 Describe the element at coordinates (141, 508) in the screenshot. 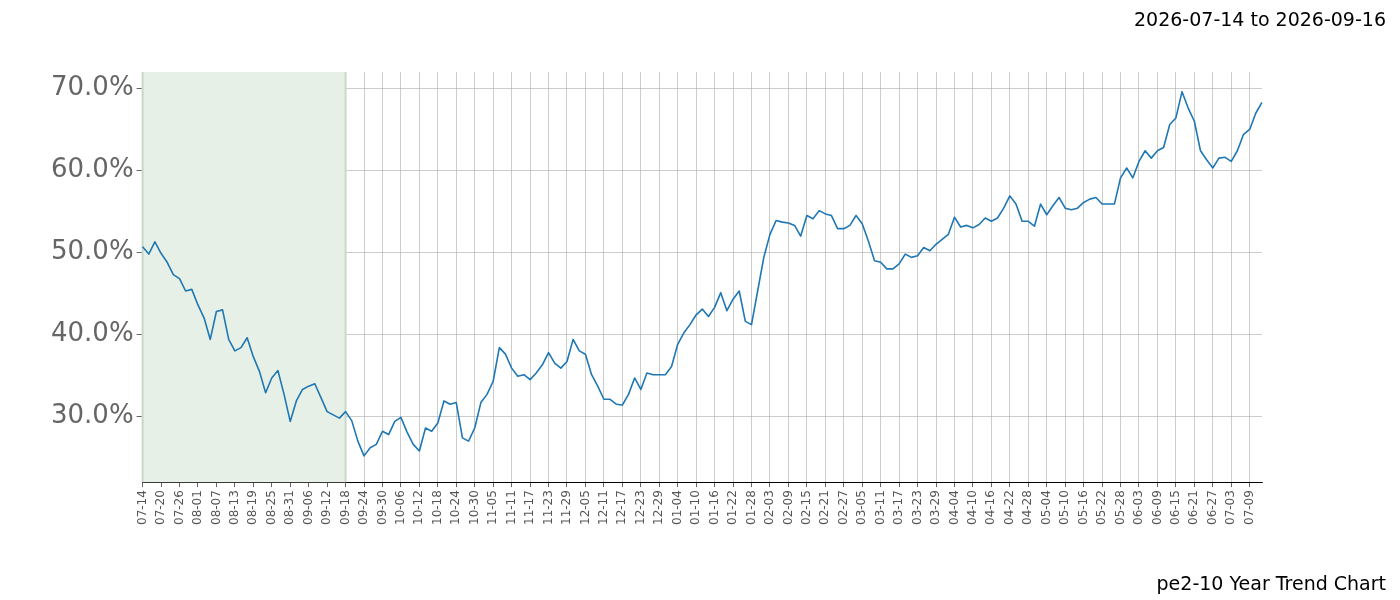

I see `x-tick-label: 07-14` at that location.